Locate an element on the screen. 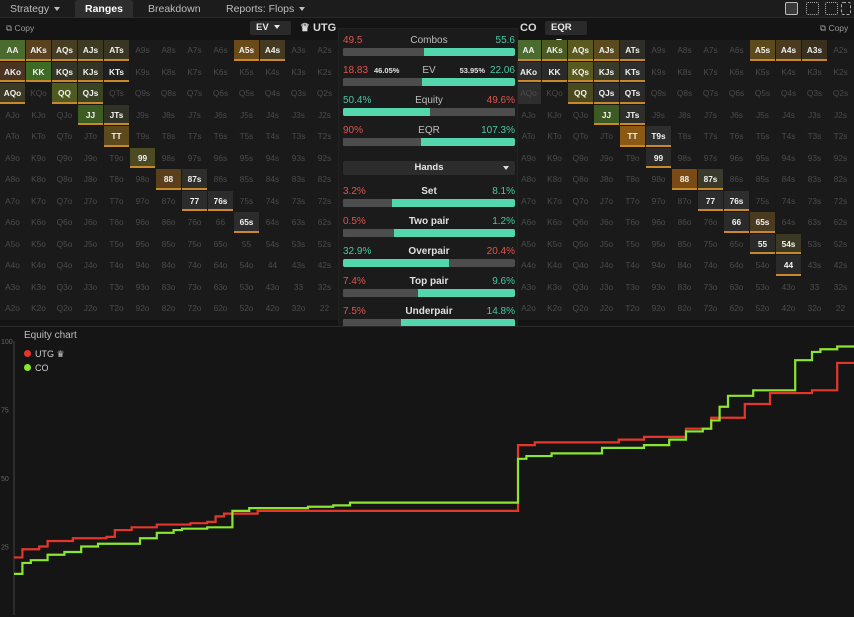  hand-cell: 96s is located at coordinates (221, 158).